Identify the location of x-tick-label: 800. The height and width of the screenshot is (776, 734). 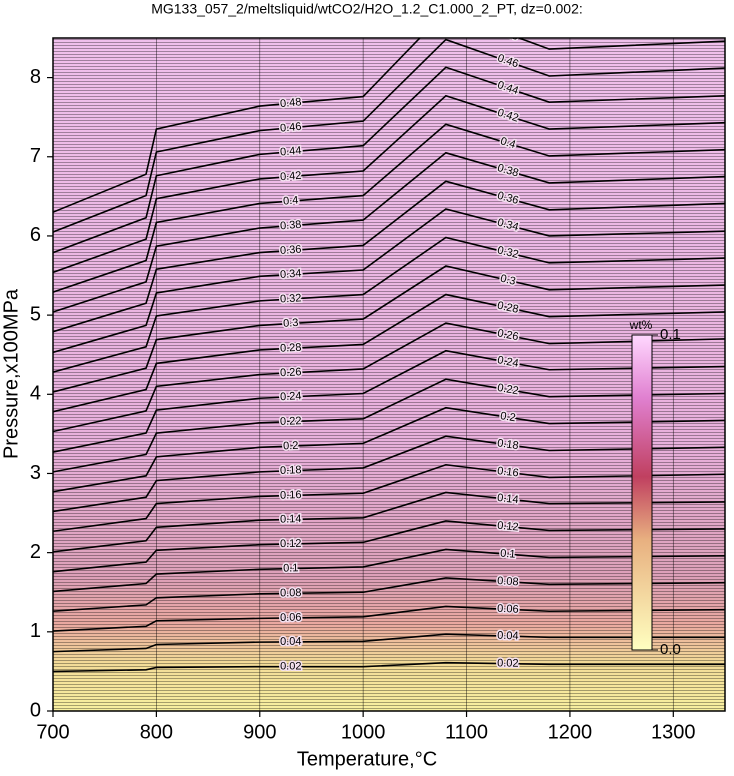
(156, 732).